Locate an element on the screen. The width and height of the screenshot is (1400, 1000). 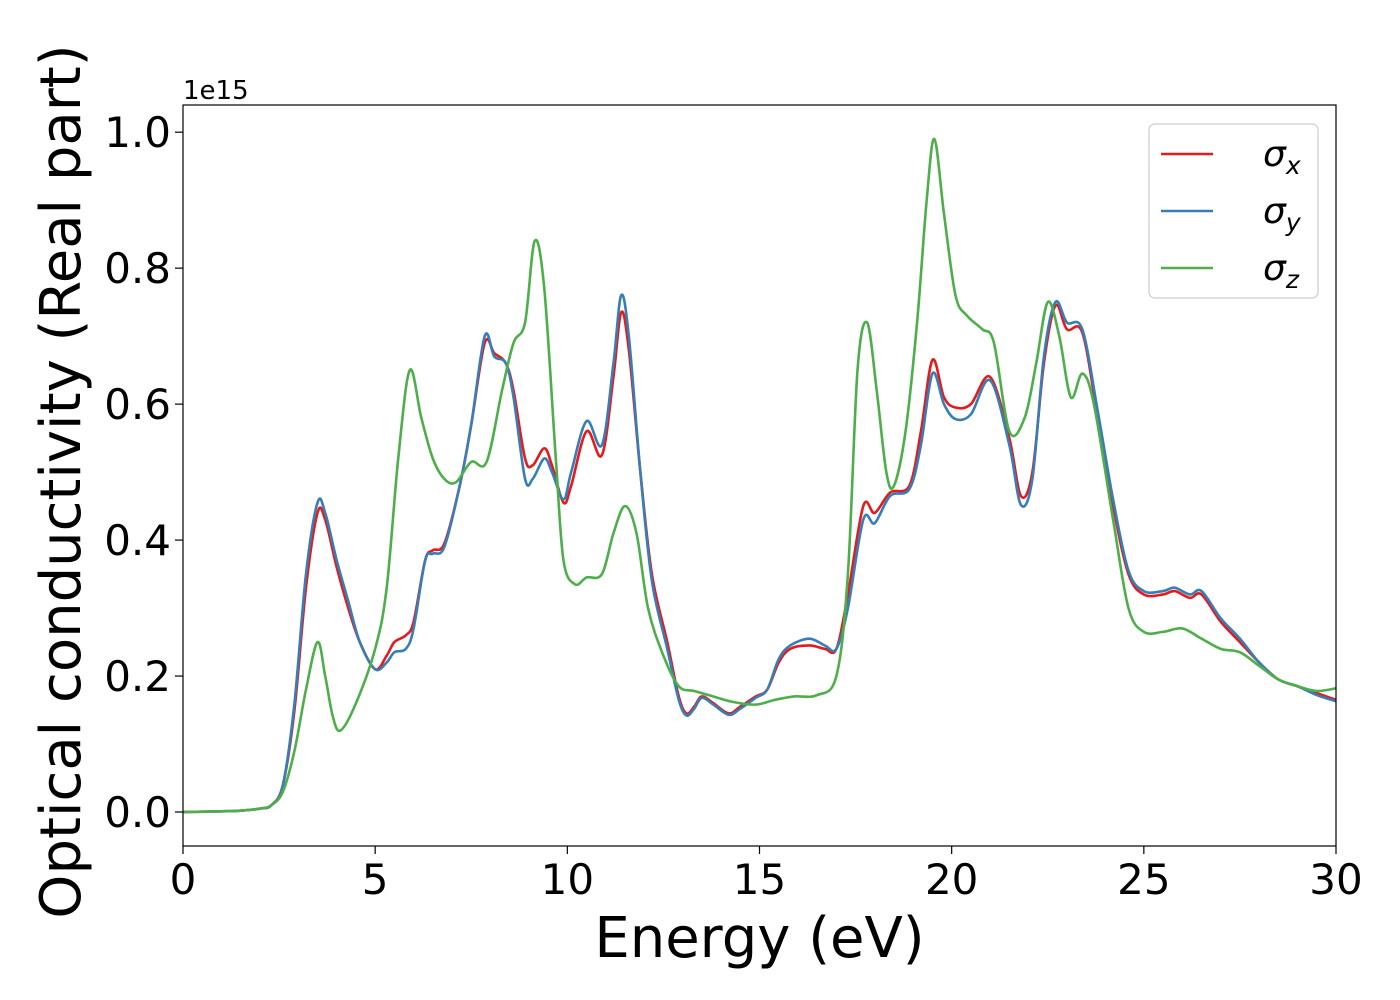
y-axis-label: Optical conductivity (Real part) is located at coordinates (61, 481).